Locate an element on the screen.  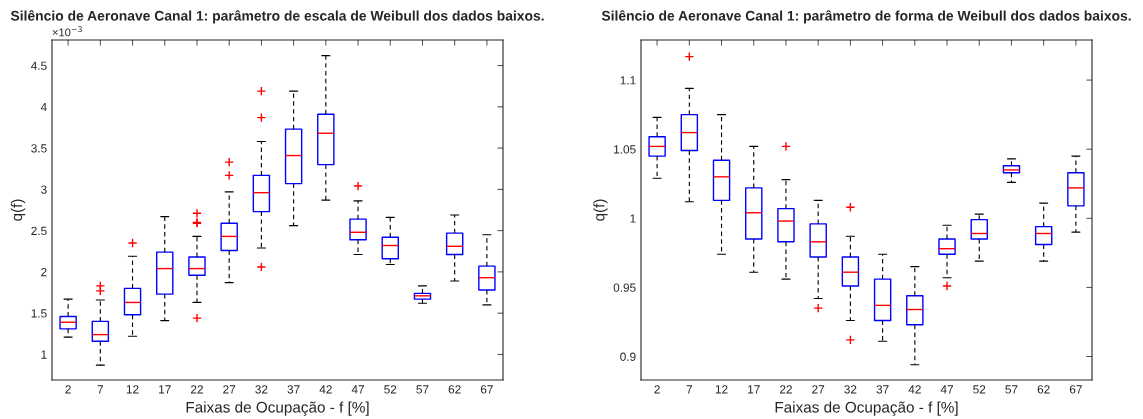
y-tick-label: 0.9 is located at coordinates (628, 356).